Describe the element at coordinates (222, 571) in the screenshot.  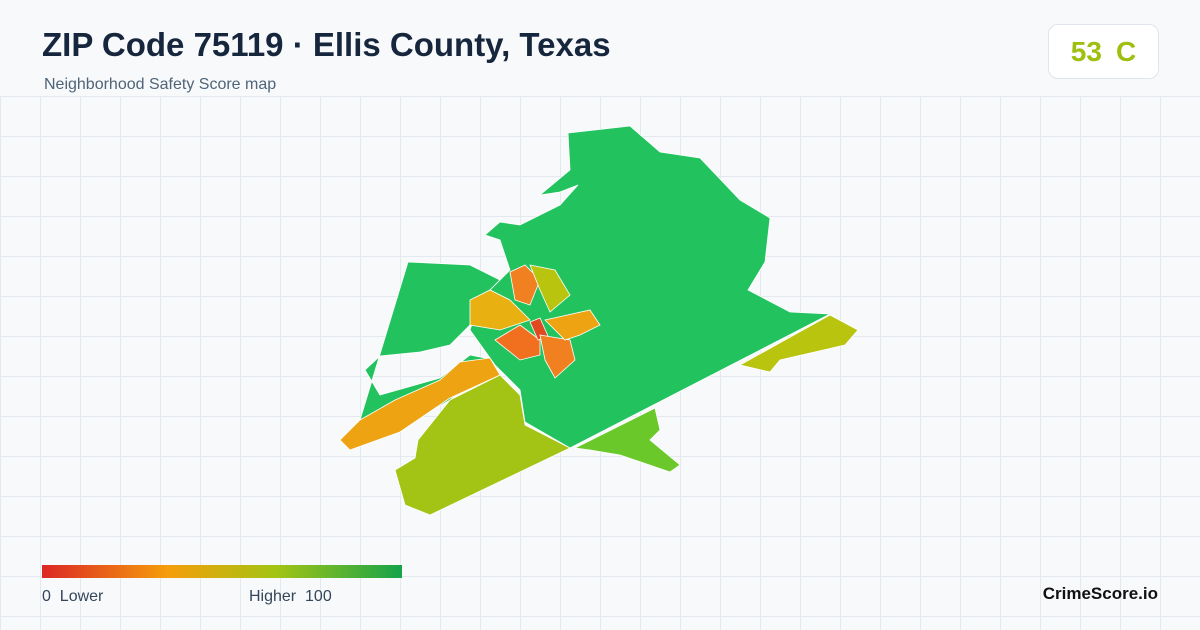
I see `legend-bar` at that location.